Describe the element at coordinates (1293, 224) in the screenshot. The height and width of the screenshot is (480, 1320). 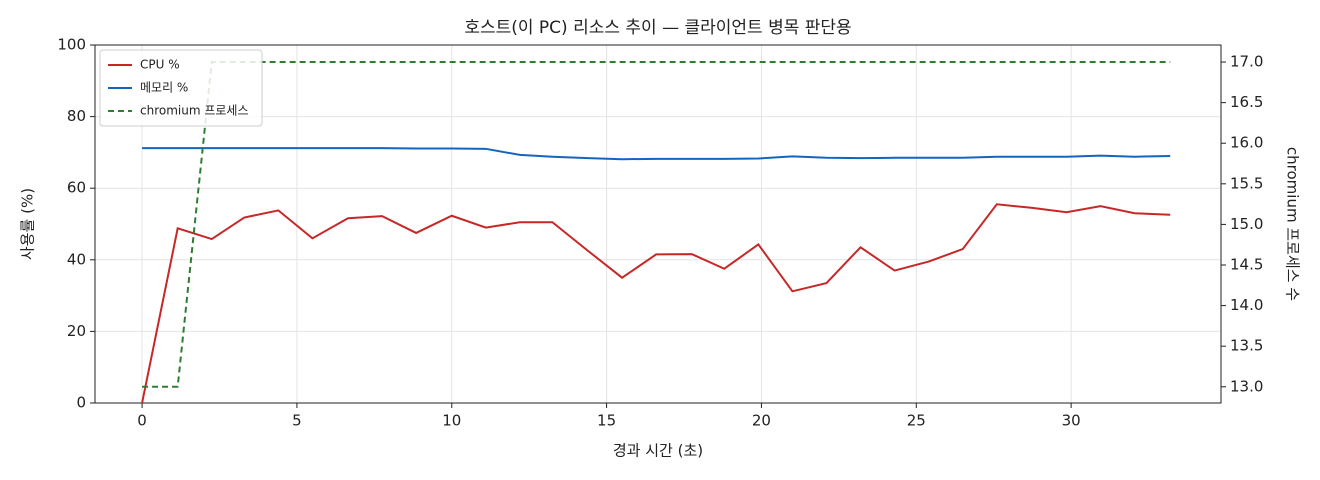
I see `y2-axis-label: chromium 프로세스 수` at that location.